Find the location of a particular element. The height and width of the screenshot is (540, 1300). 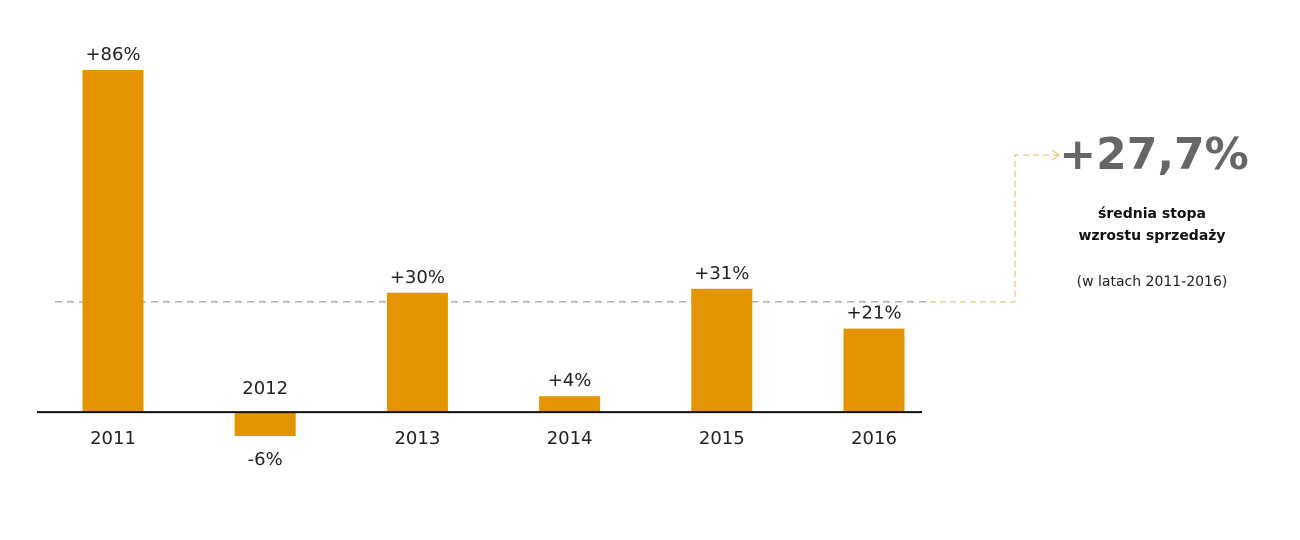

value-label: +21% is located at coordinates (873, 313).